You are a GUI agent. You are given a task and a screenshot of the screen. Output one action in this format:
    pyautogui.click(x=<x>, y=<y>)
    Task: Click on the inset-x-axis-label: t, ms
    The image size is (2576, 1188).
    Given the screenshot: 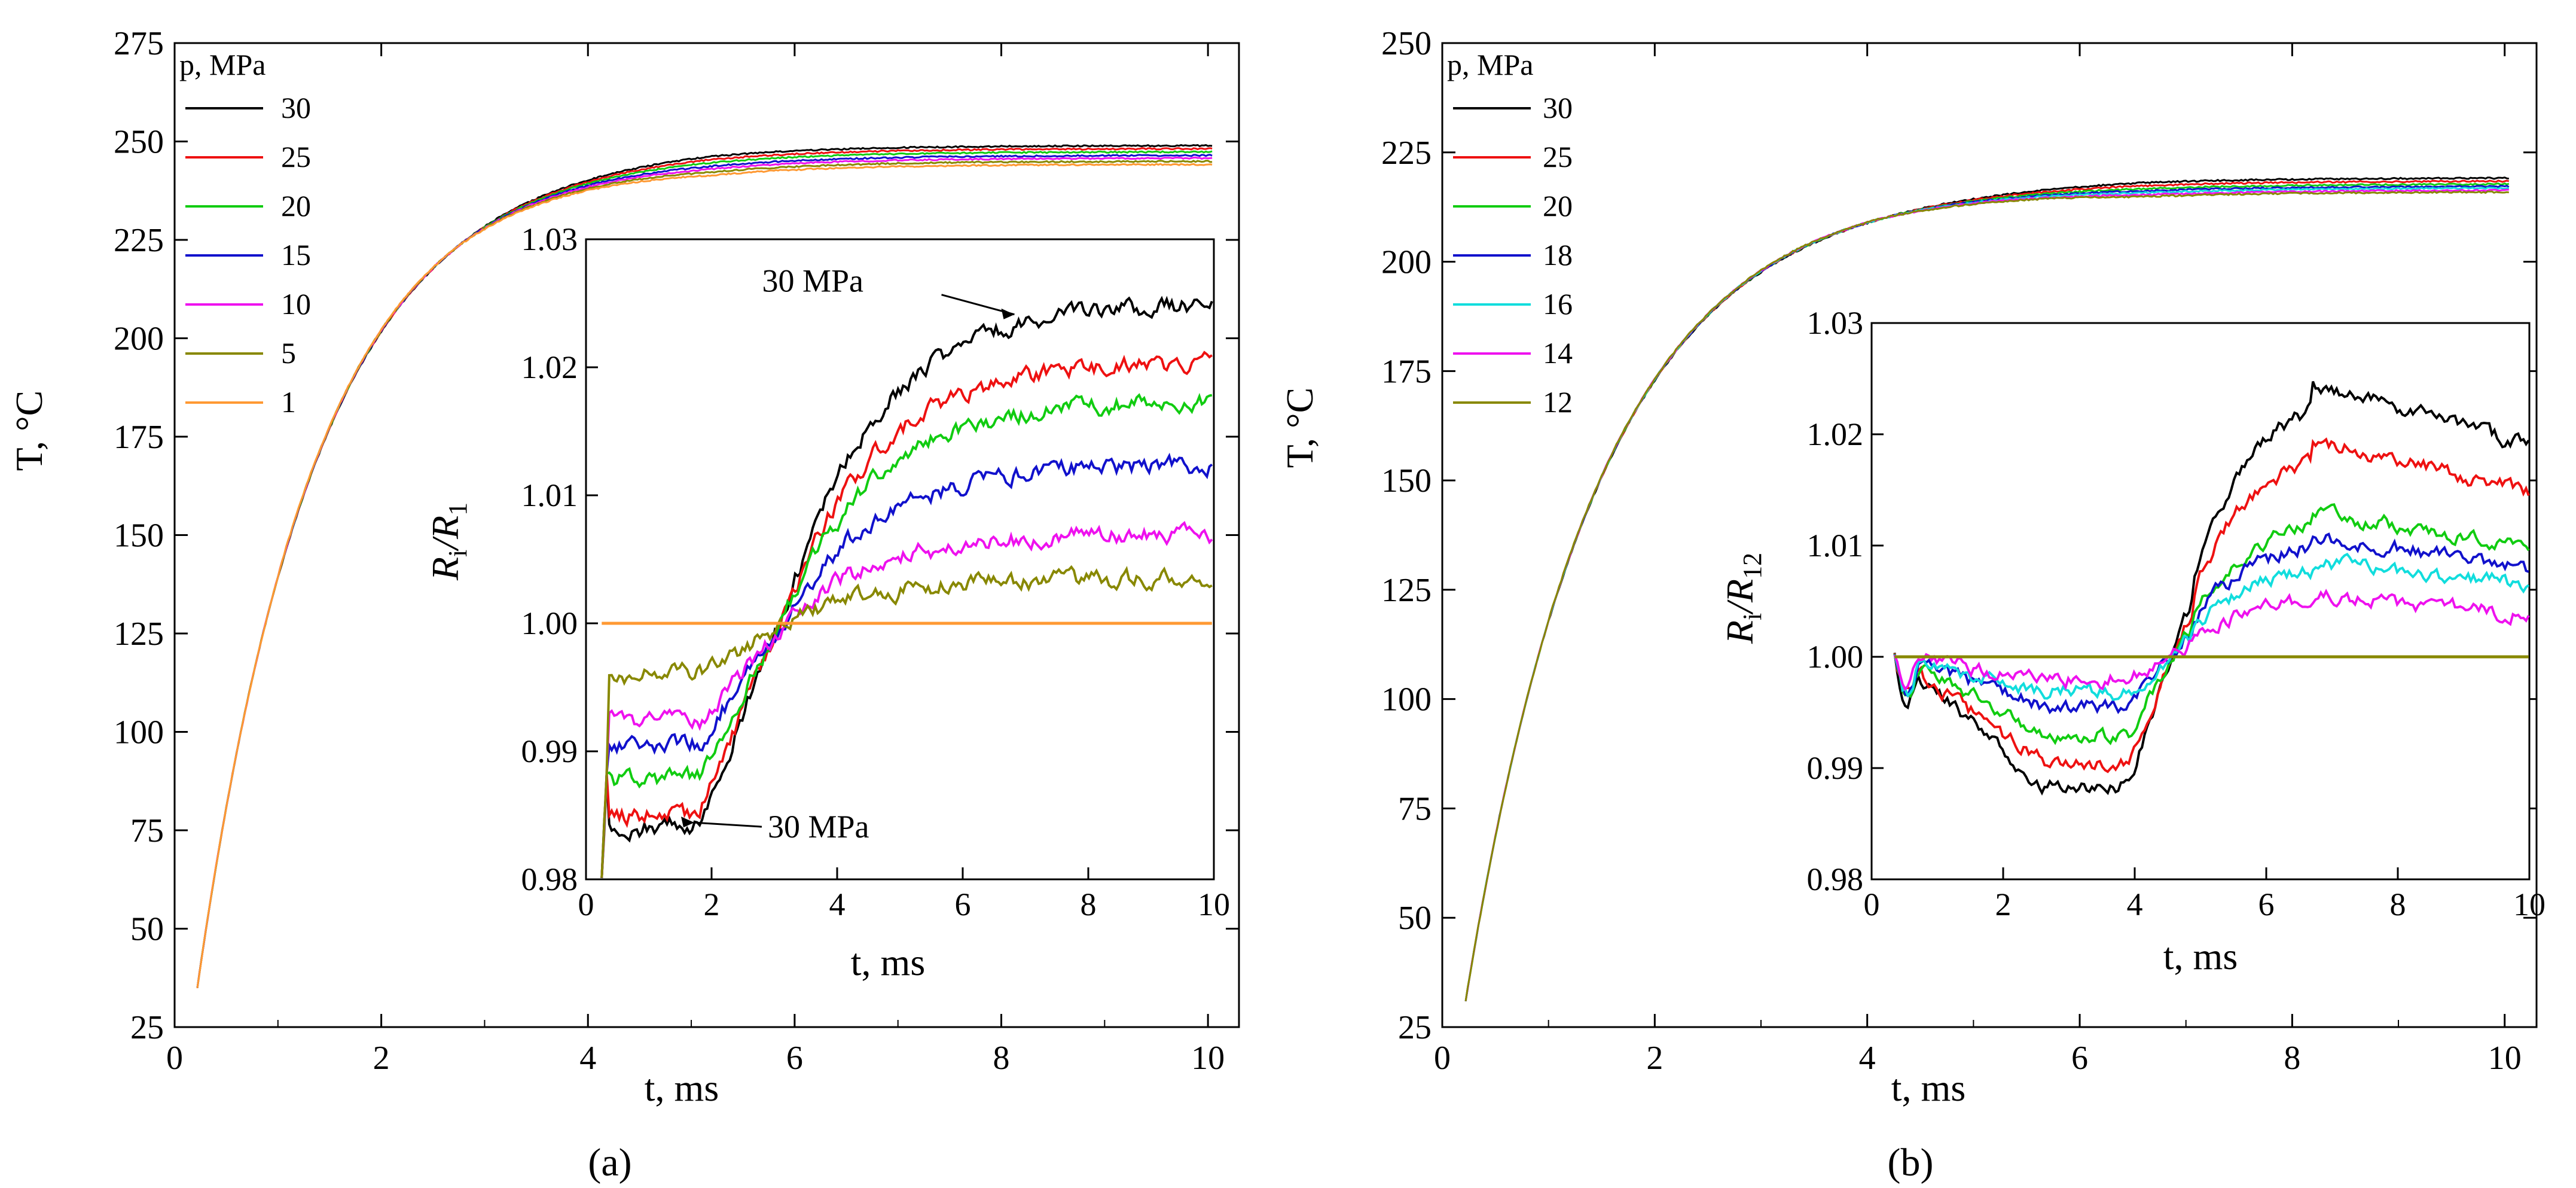 What is the action you would take?
    pyautogui.click(x=2200, y=956)
    